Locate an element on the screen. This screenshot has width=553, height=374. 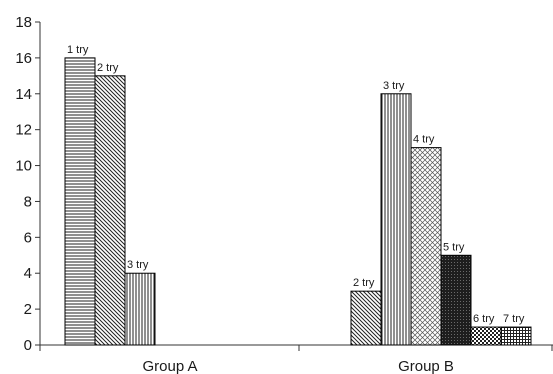
y-tick-label: 12 is located at coordinates (23, 130).